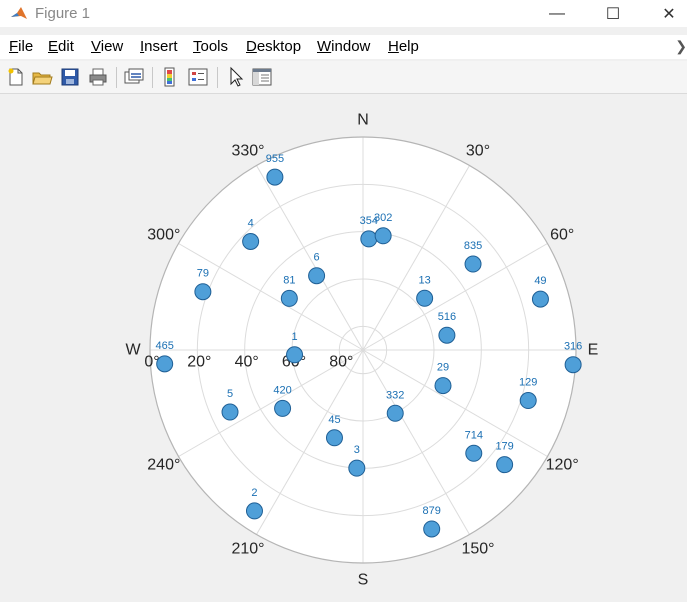 Image resolution: width=687 pixels, height=602 pixels. What do you see at coordinates (681, 46) in the screenshot?
I see `menu-overflow-chevron-icon: ❯` at bounding box center [681, 46].